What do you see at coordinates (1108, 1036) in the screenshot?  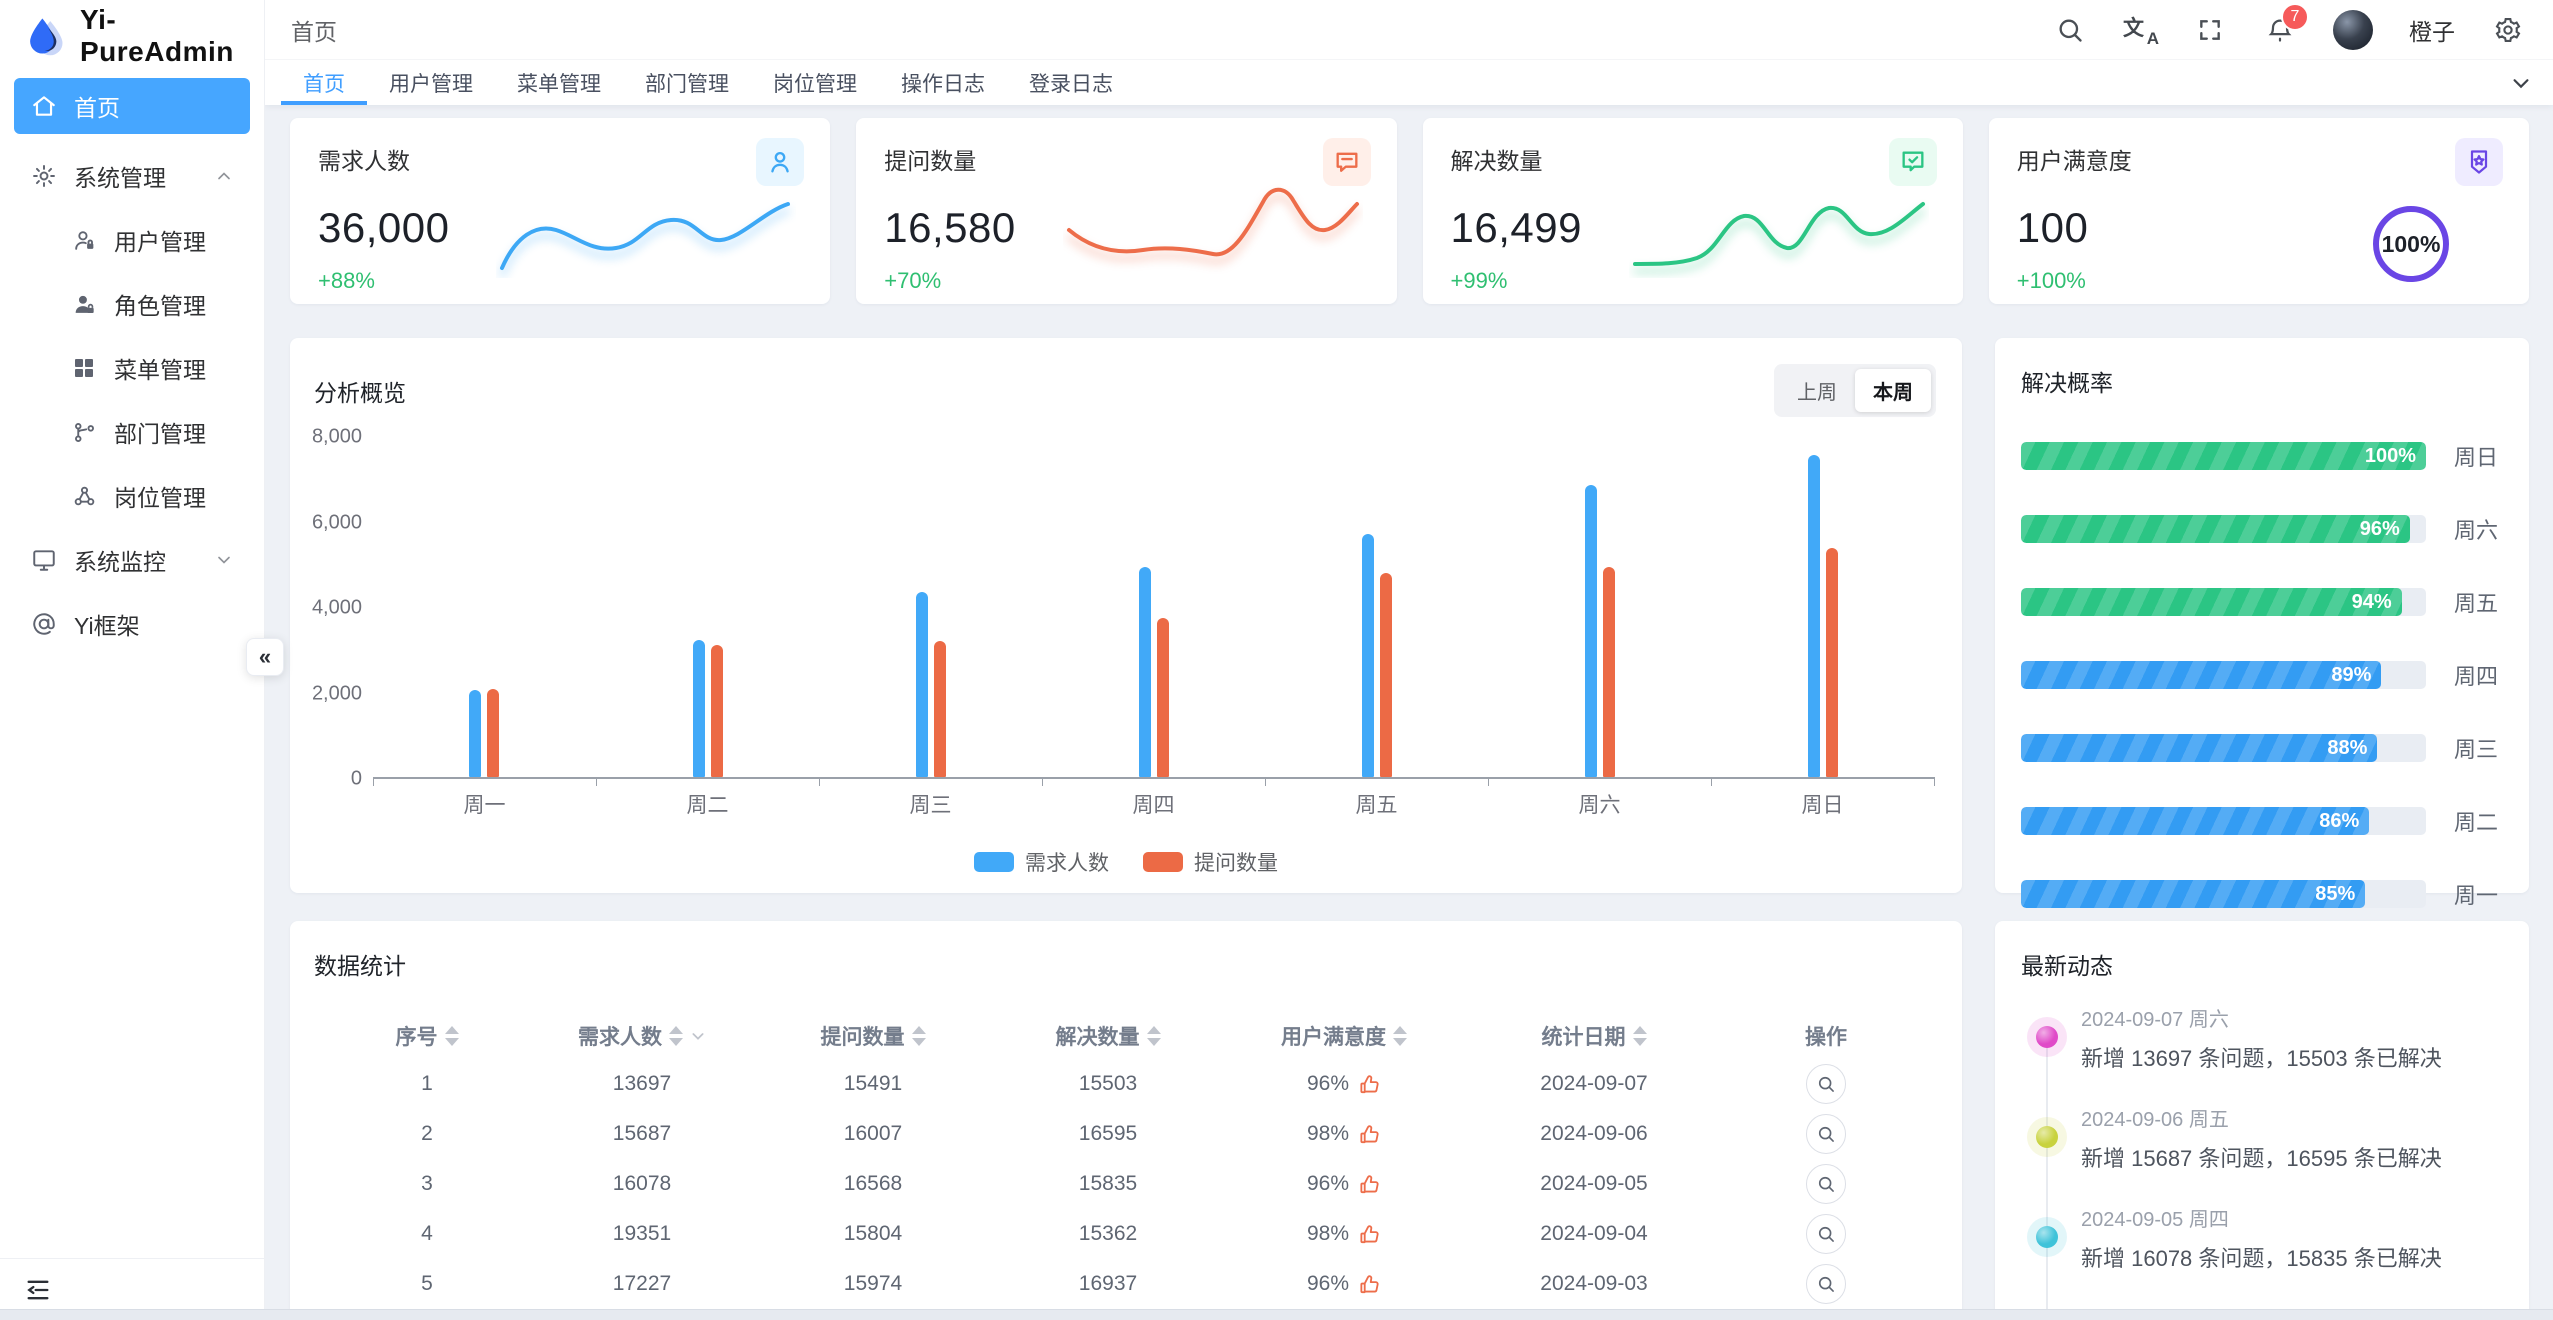 I see `column-header-解决数量: 解决数量` at bounding box center [1108, 1036].